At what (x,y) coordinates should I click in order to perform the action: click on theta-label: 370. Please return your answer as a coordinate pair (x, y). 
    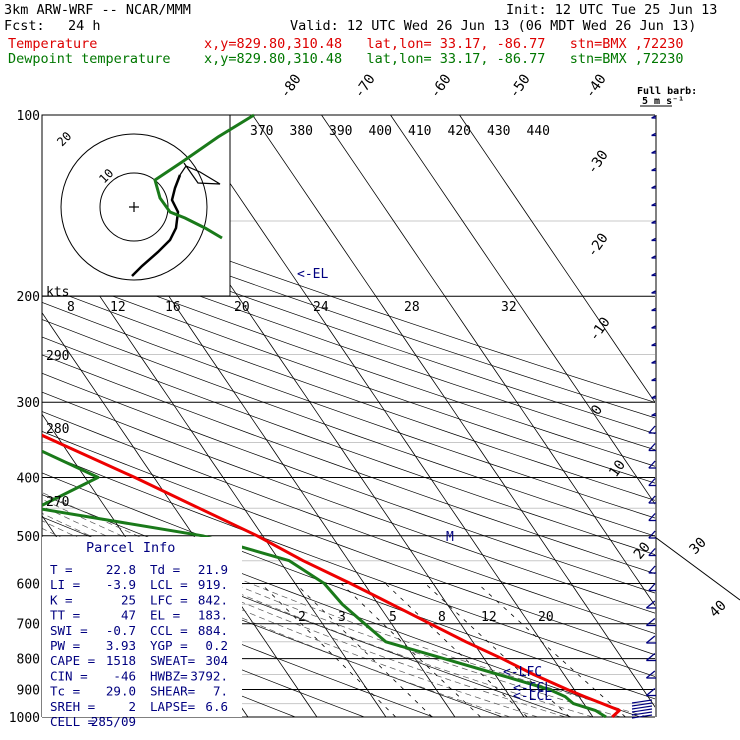
    Looking at the image, I should click on (261, 131).